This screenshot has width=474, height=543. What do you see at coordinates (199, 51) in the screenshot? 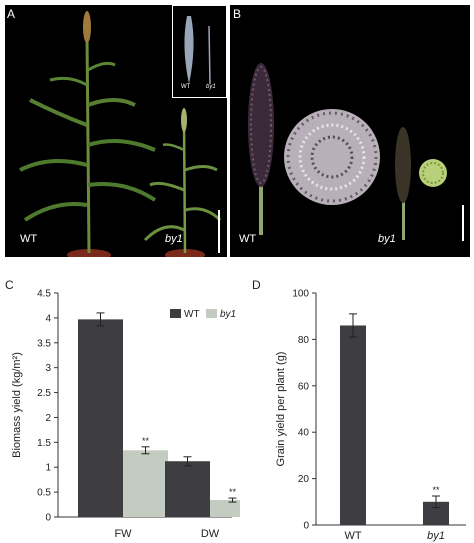
I see `panel-a-inset: WT by1` at bounding box center [199, 51].